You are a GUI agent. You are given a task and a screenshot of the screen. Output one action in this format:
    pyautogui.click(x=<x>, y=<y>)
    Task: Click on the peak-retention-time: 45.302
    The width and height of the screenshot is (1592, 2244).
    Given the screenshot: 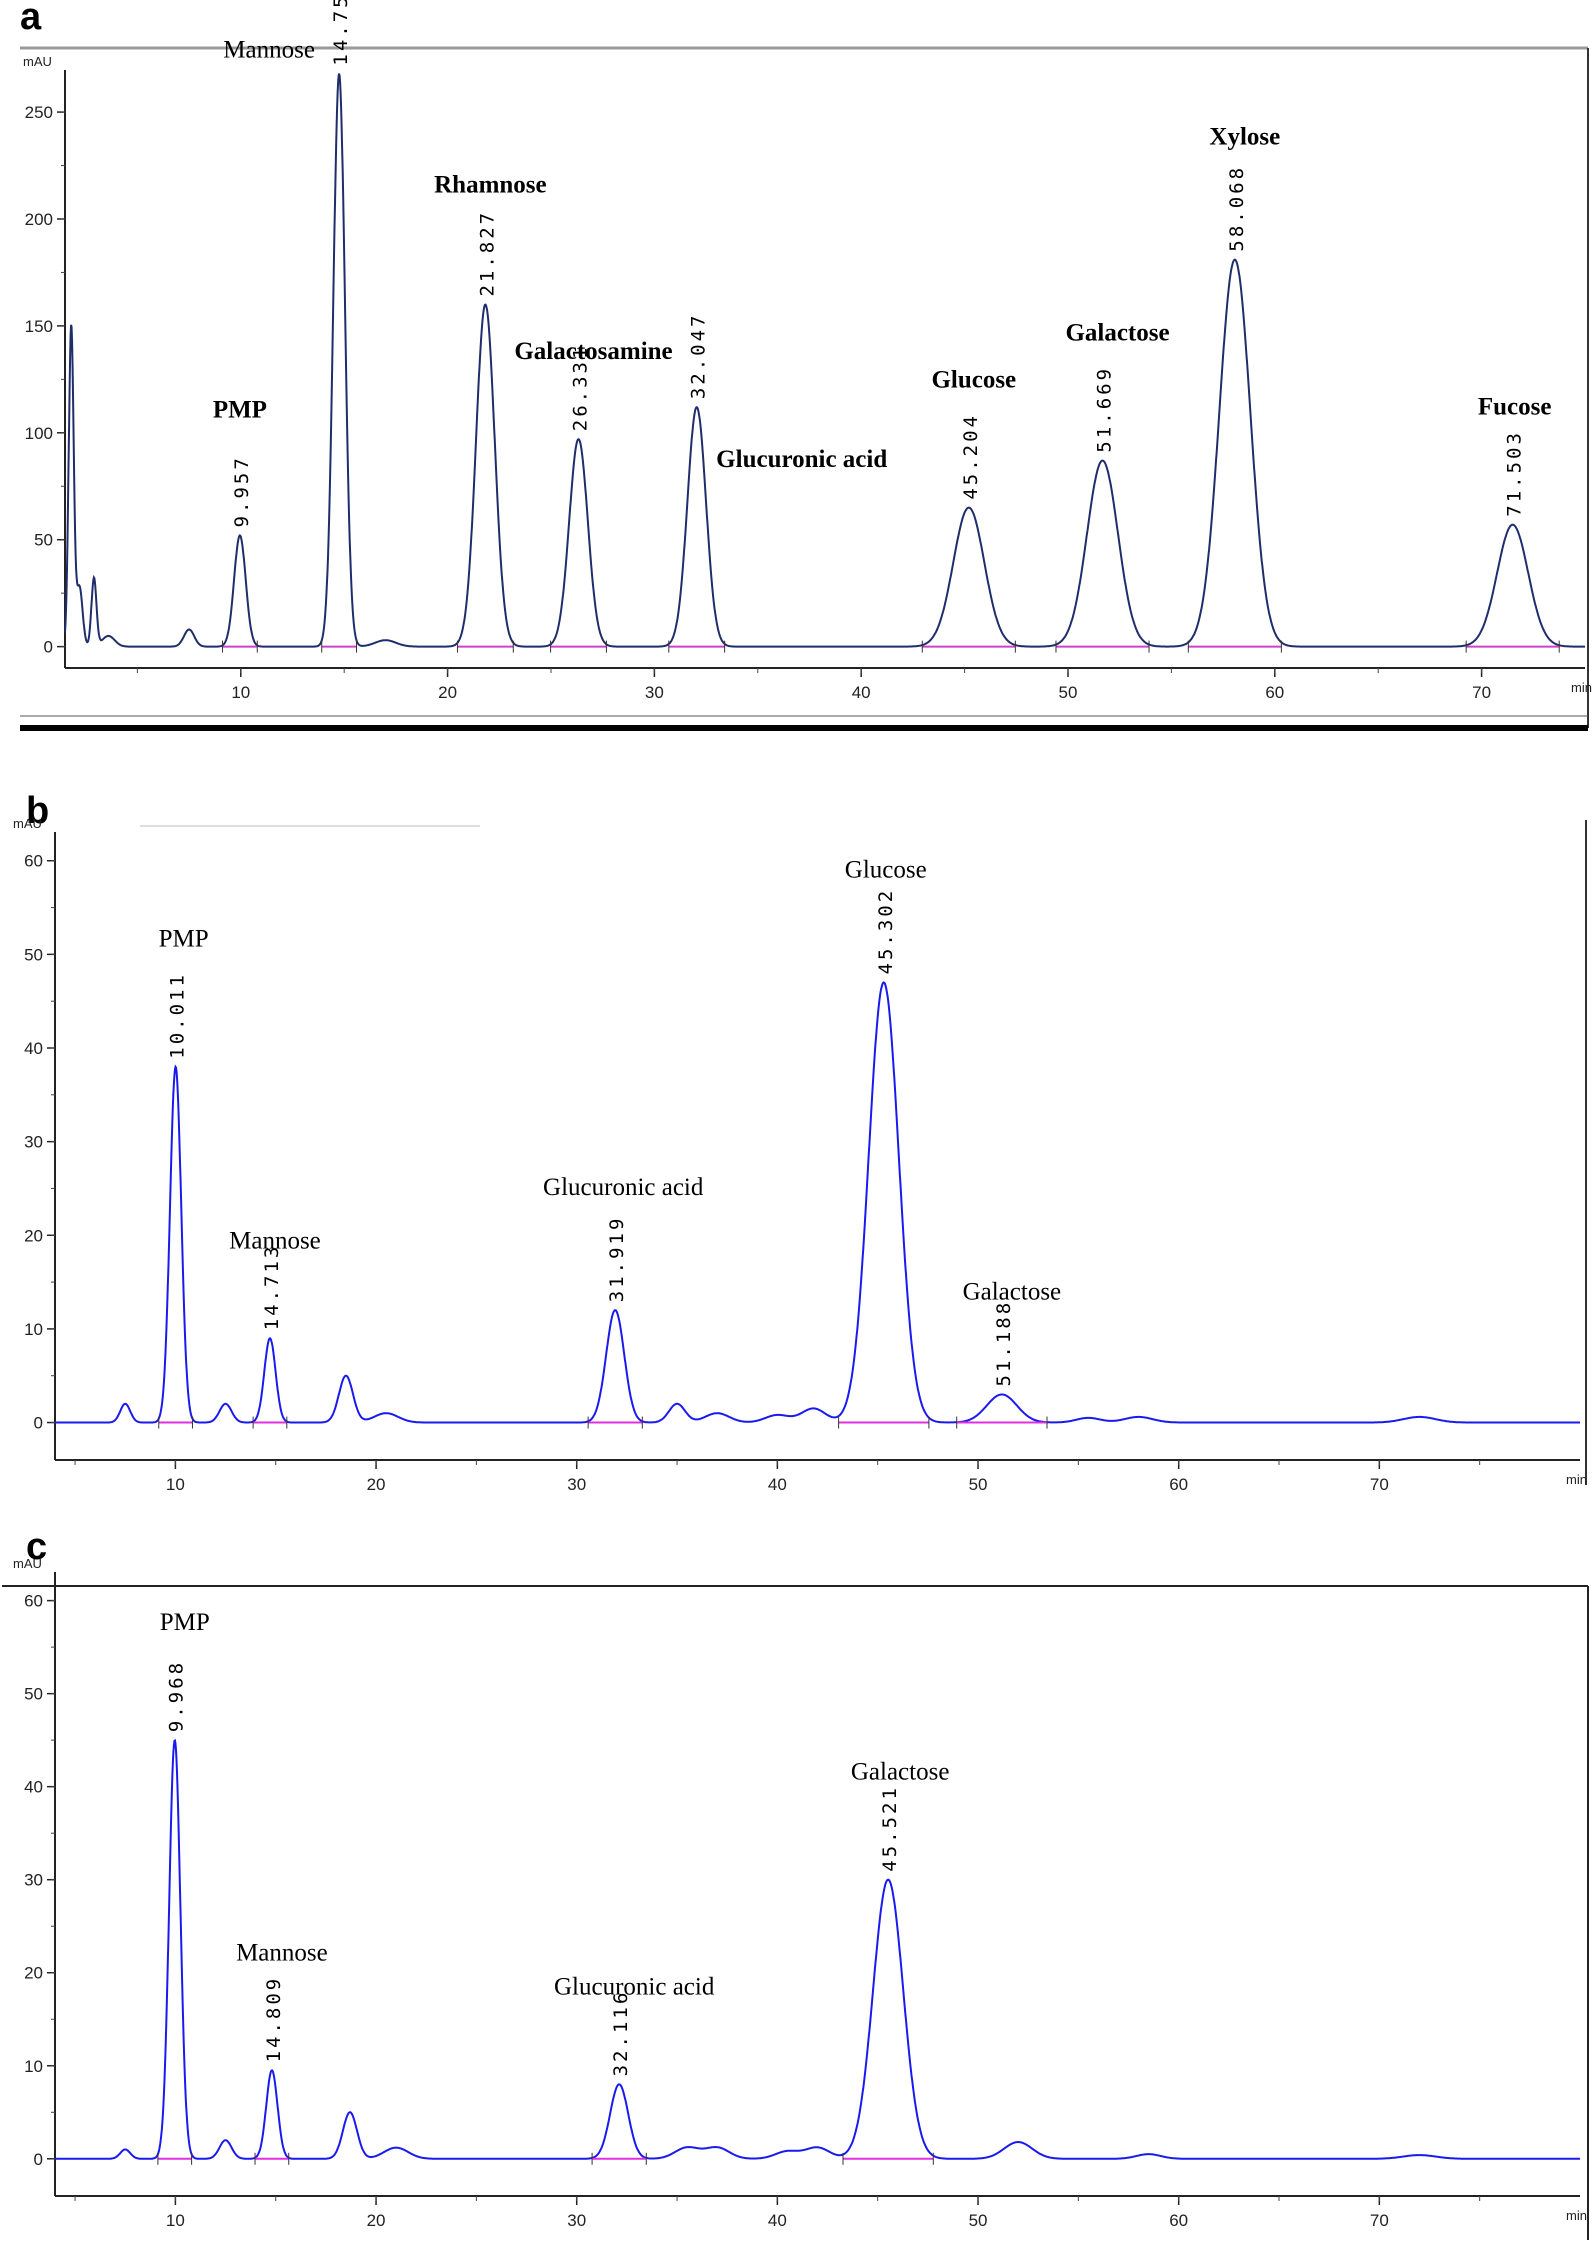 What is the action you would take?
    pyautogui.click(x=886, y=931)
    